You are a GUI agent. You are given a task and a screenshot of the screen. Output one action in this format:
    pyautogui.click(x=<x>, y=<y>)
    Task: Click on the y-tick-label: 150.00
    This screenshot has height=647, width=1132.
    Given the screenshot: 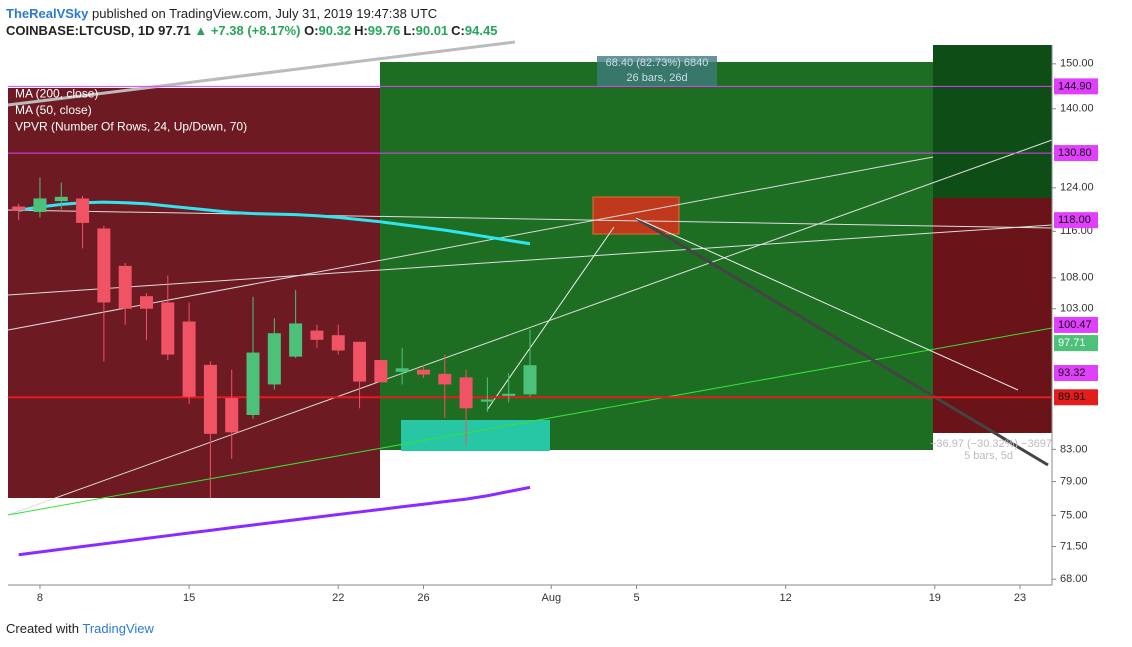 What is the action you would take?
    pyautogui.click(x=1077, y=64)
    